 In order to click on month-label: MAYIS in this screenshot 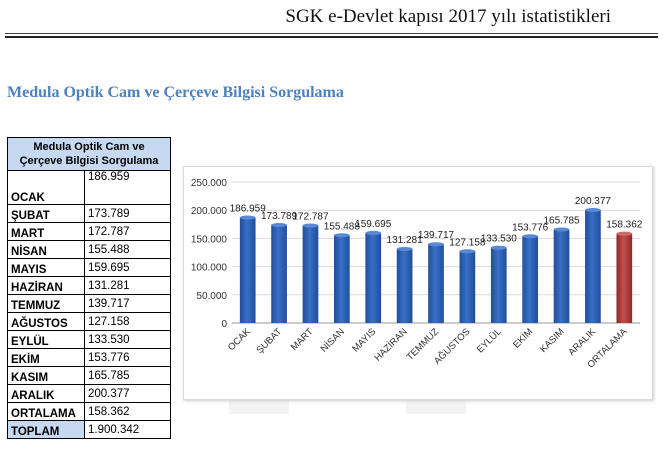, I will do `click(46, 267)`.